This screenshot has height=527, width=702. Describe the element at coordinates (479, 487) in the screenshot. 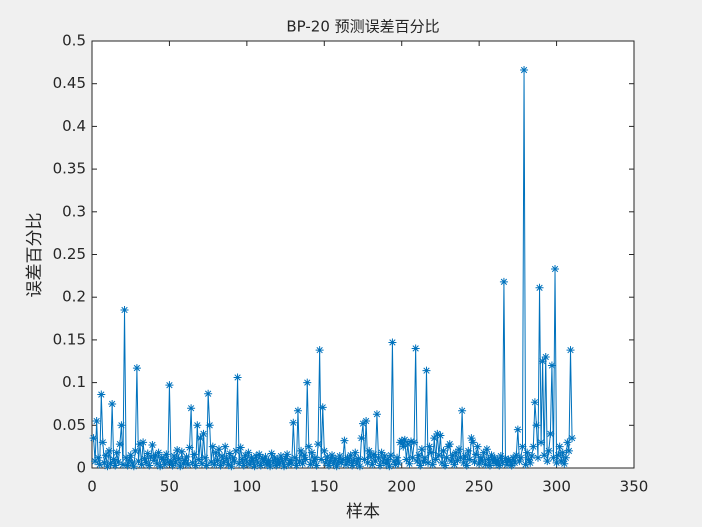

I see `x-tick-label: 250` at that location.